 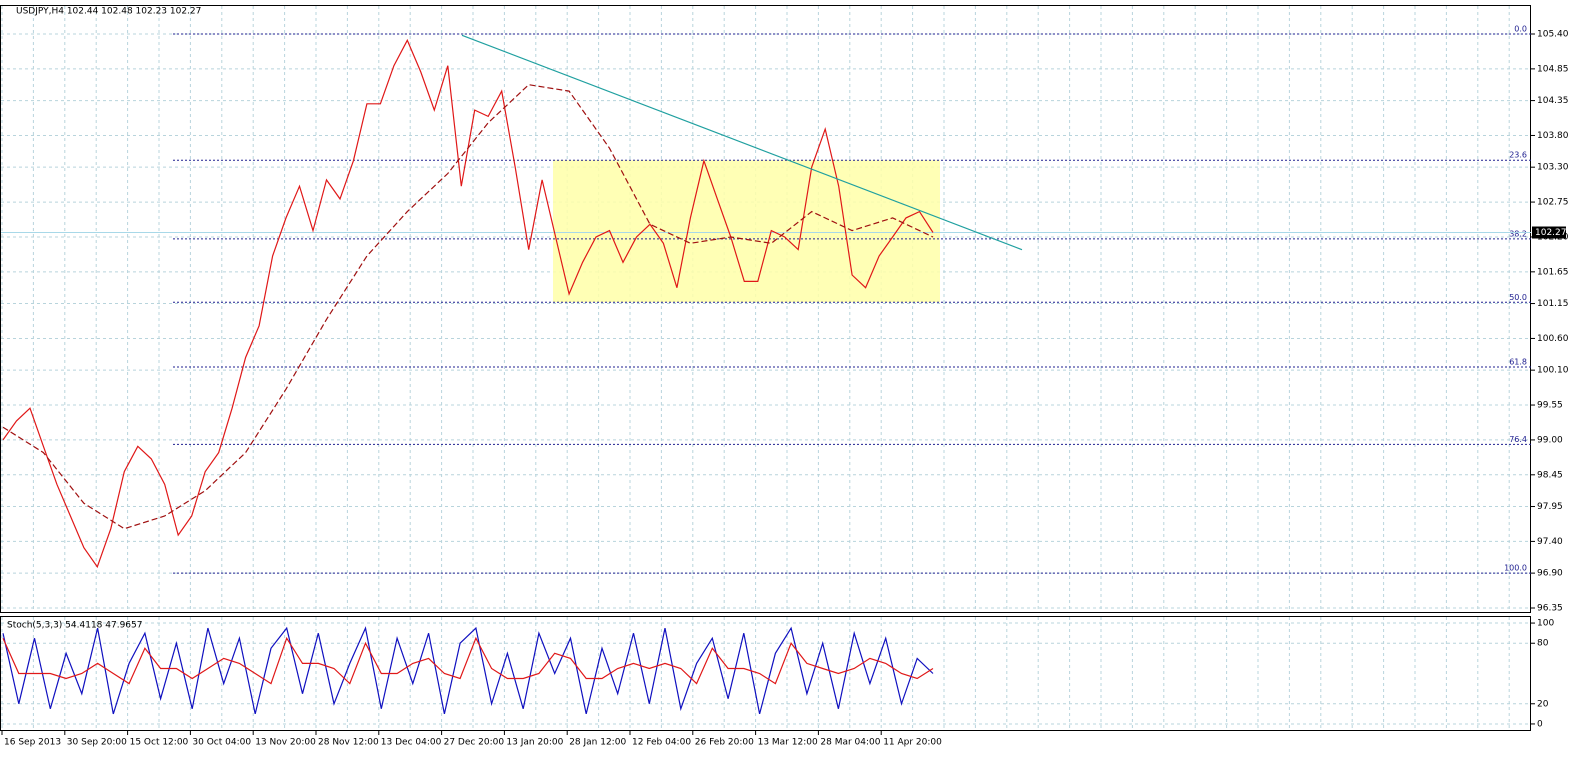 I want to click on x-tick-label: 26 Feb 20:00, so click(x=724, y=743).